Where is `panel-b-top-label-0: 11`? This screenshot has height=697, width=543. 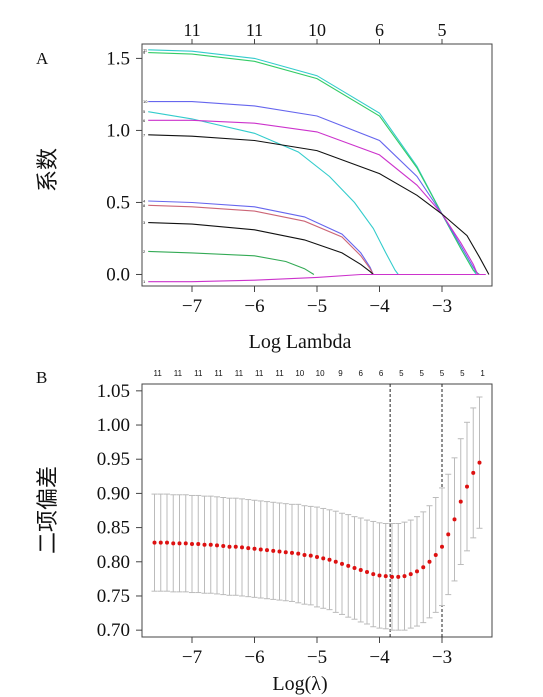 panel-b-top-label-0: 11 is located at coordinates (157, 373).